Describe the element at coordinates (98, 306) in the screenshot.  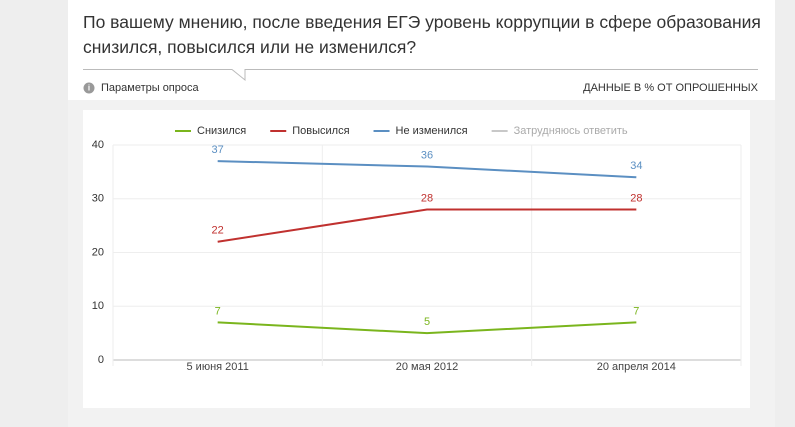
I see `y-tick-label: 10` at that location.